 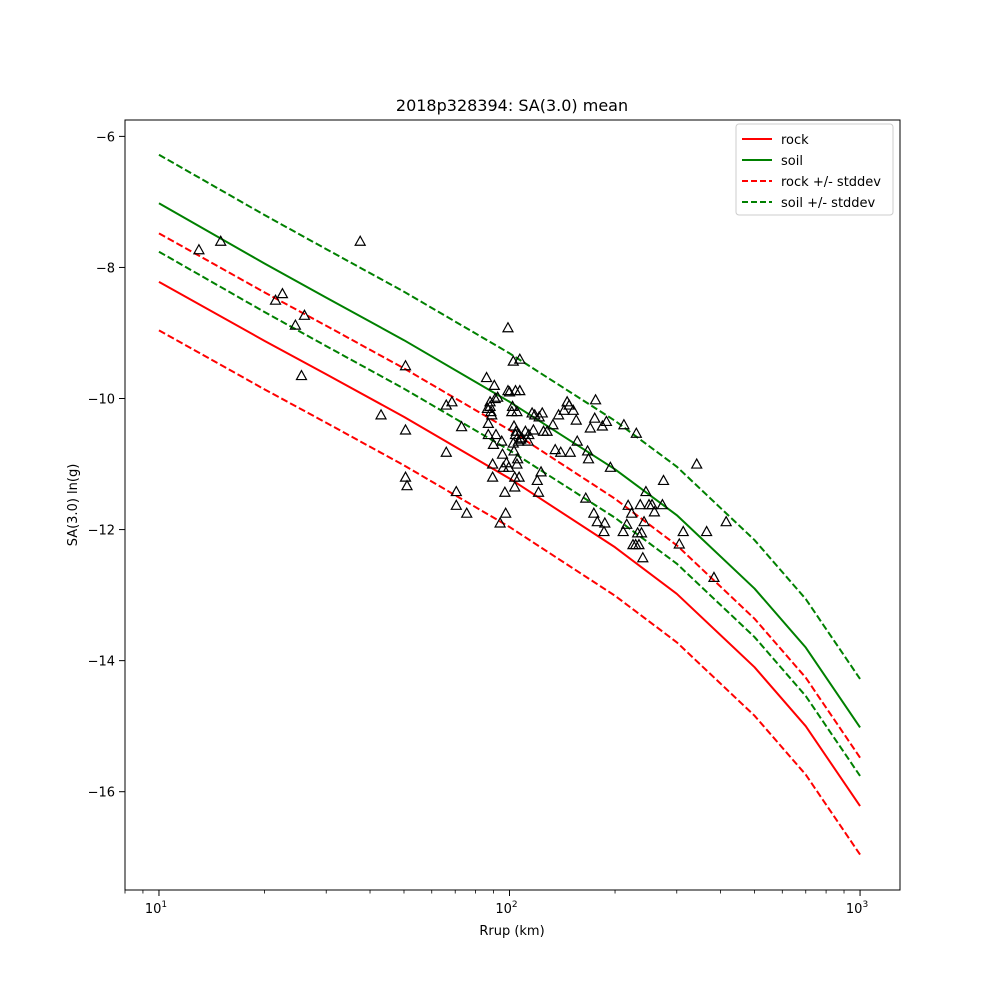 What do you see at coordinates (106, 465) in the screenshot?
I see `y-axis-ticks: −16 −14 −12 −10 −8 −6` at bounding box center [106, 465].